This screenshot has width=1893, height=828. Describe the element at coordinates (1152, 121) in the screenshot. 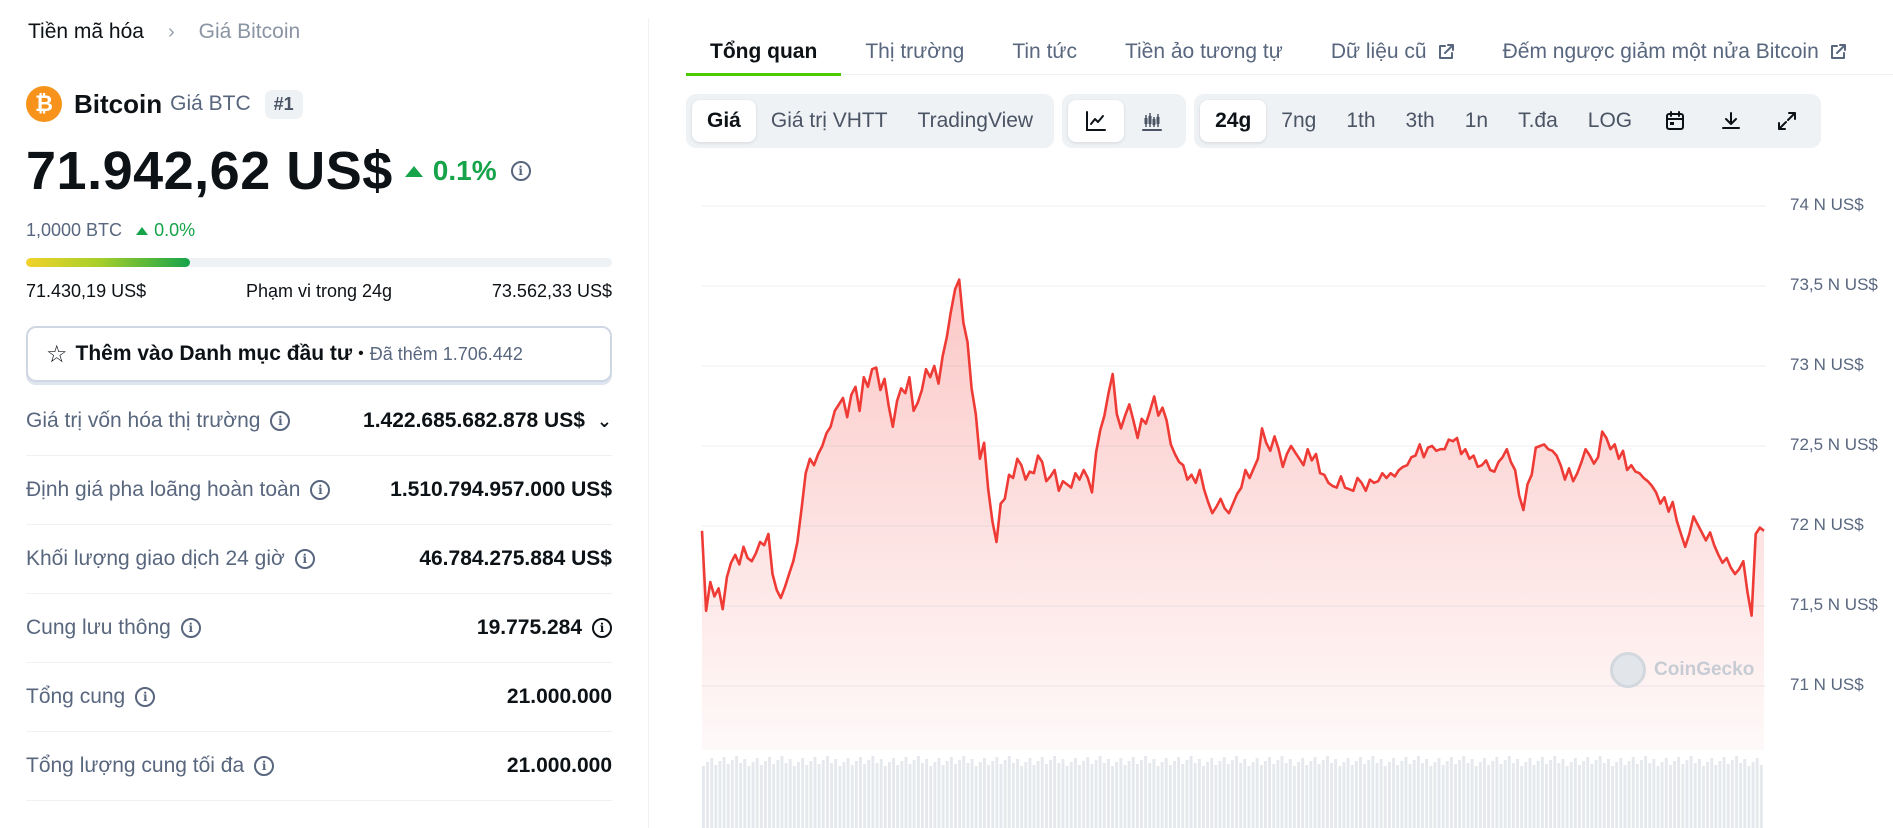

I see `candlestick-chart-button` at that location.